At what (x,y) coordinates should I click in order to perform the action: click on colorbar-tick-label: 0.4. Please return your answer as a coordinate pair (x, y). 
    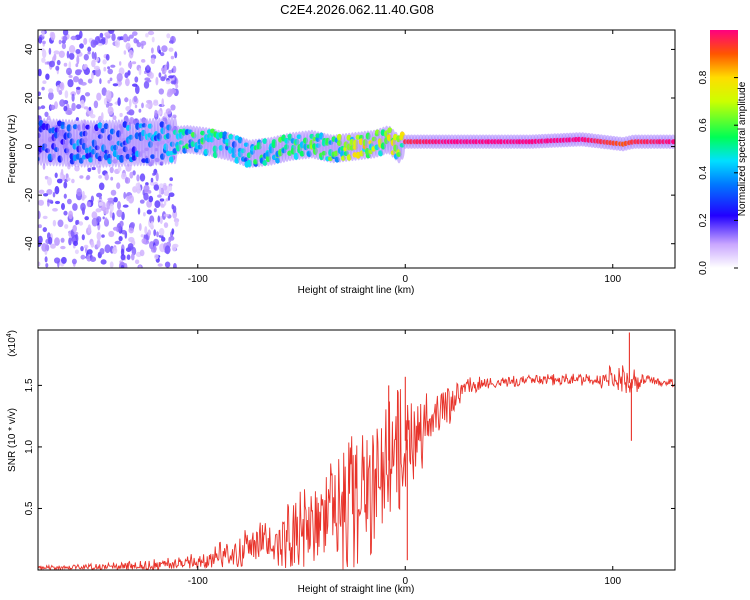
    Looking at the image, I should click on (703, 172).